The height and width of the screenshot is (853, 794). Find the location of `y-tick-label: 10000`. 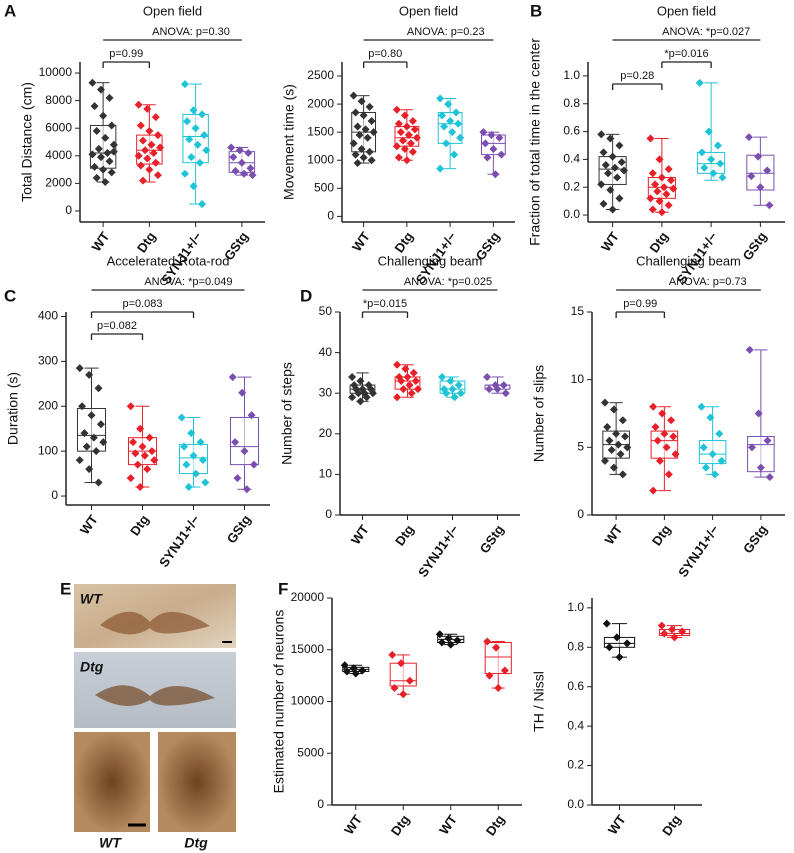

y-tick-label: 10000 is located at coordinates (56, 72).